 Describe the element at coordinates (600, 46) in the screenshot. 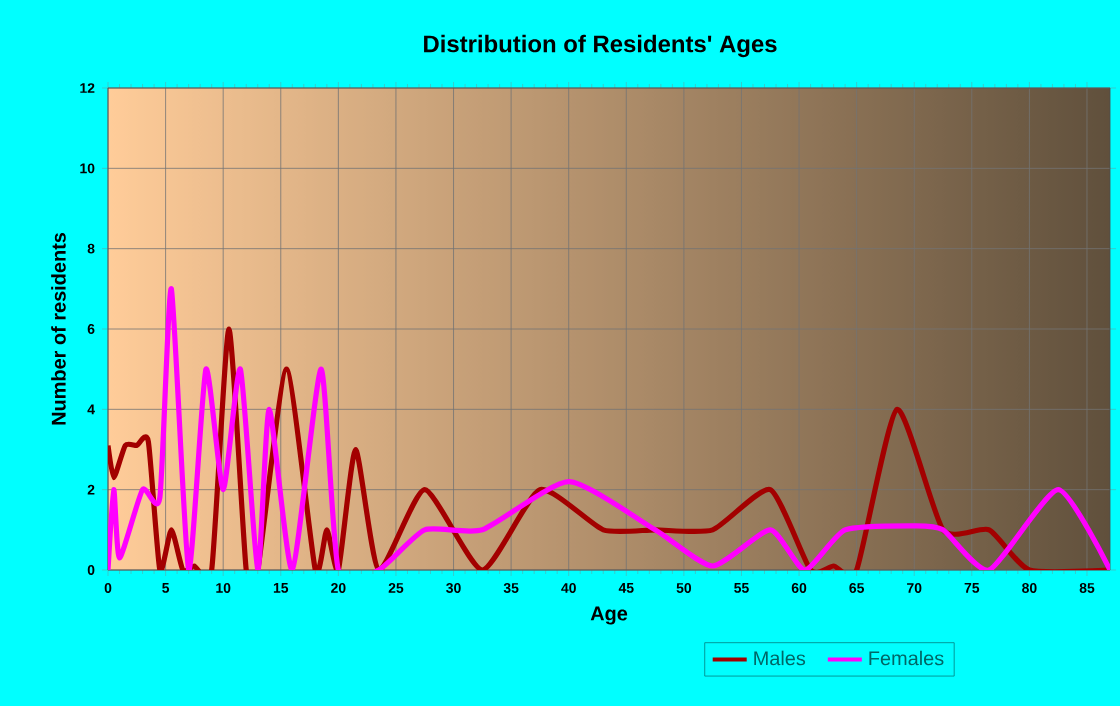

I see `chart-title: Distribution of Residents' Ages` at that location.